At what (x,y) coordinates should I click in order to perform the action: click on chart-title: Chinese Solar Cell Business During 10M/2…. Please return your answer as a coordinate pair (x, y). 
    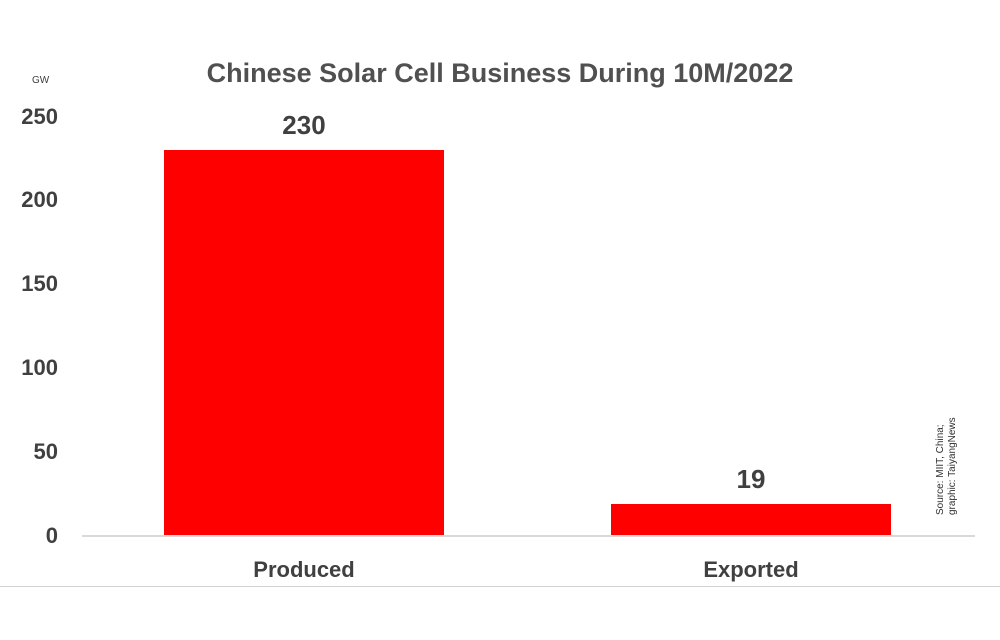
    Looking at the image, I should click on (500, 73).